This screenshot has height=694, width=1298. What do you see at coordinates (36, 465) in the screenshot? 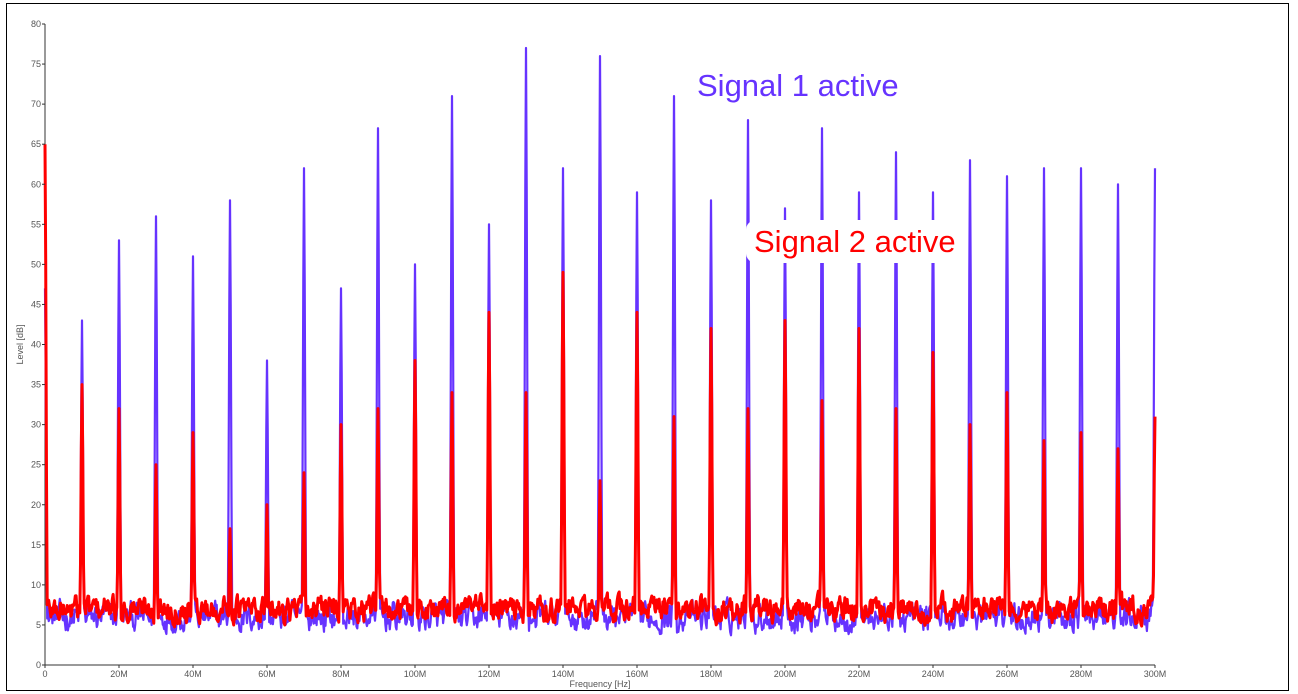
I see `y-tick-label: 25` at bounding box center [36, 465].